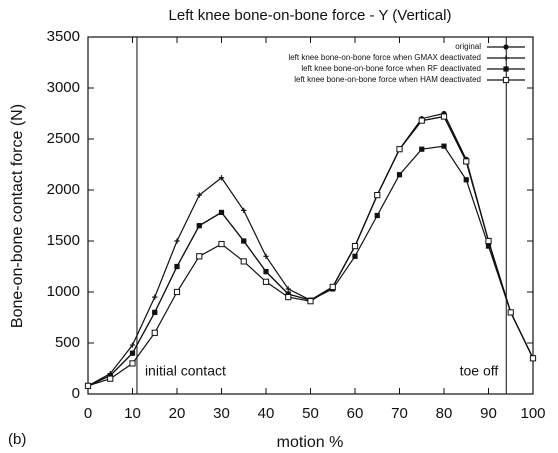 The height and width of the screenshot is (453, 558). I want to click on x-tick-label: 0, so click(88, 413).